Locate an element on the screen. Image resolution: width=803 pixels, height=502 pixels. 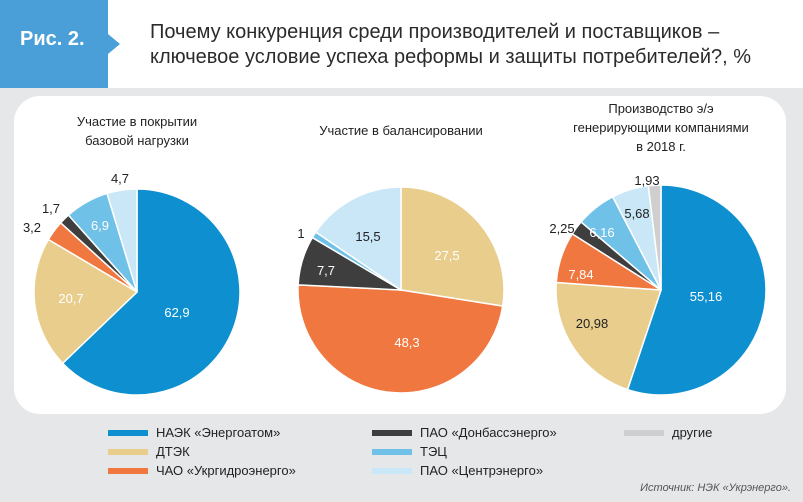
legend-swatch-other is located at coordinates (644, 432).